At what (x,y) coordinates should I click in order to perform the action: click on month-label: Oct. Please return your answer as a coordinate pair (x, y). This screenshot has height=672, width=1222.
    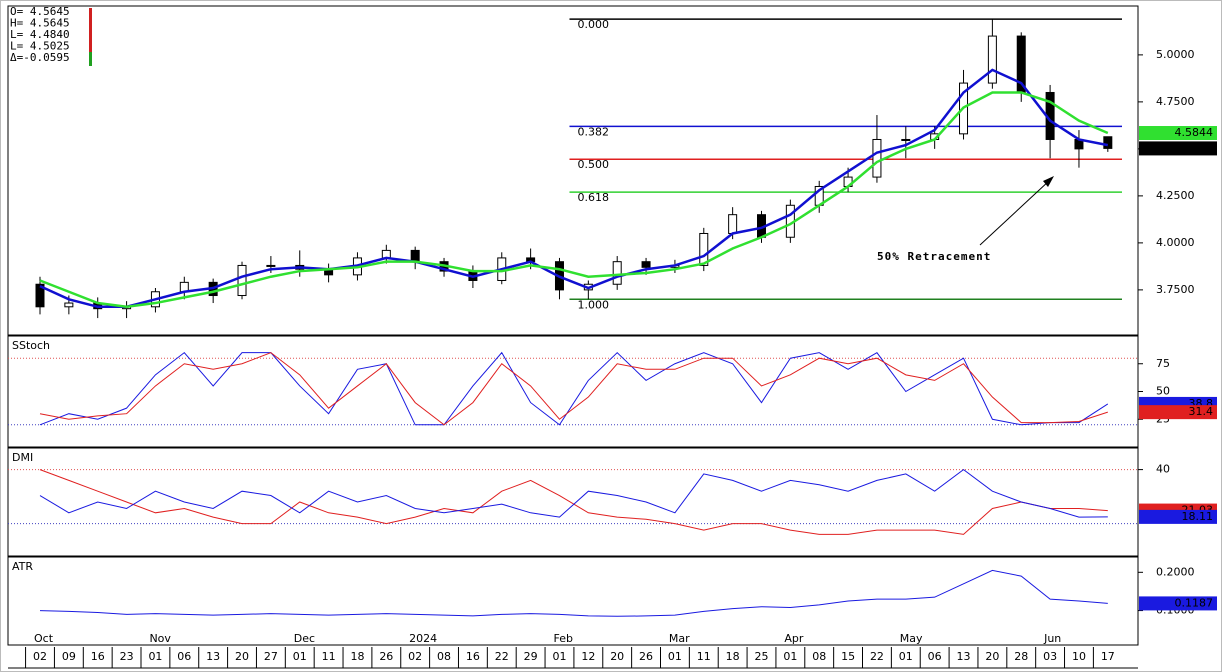
    Looking at the image, I should click on (44, 638).